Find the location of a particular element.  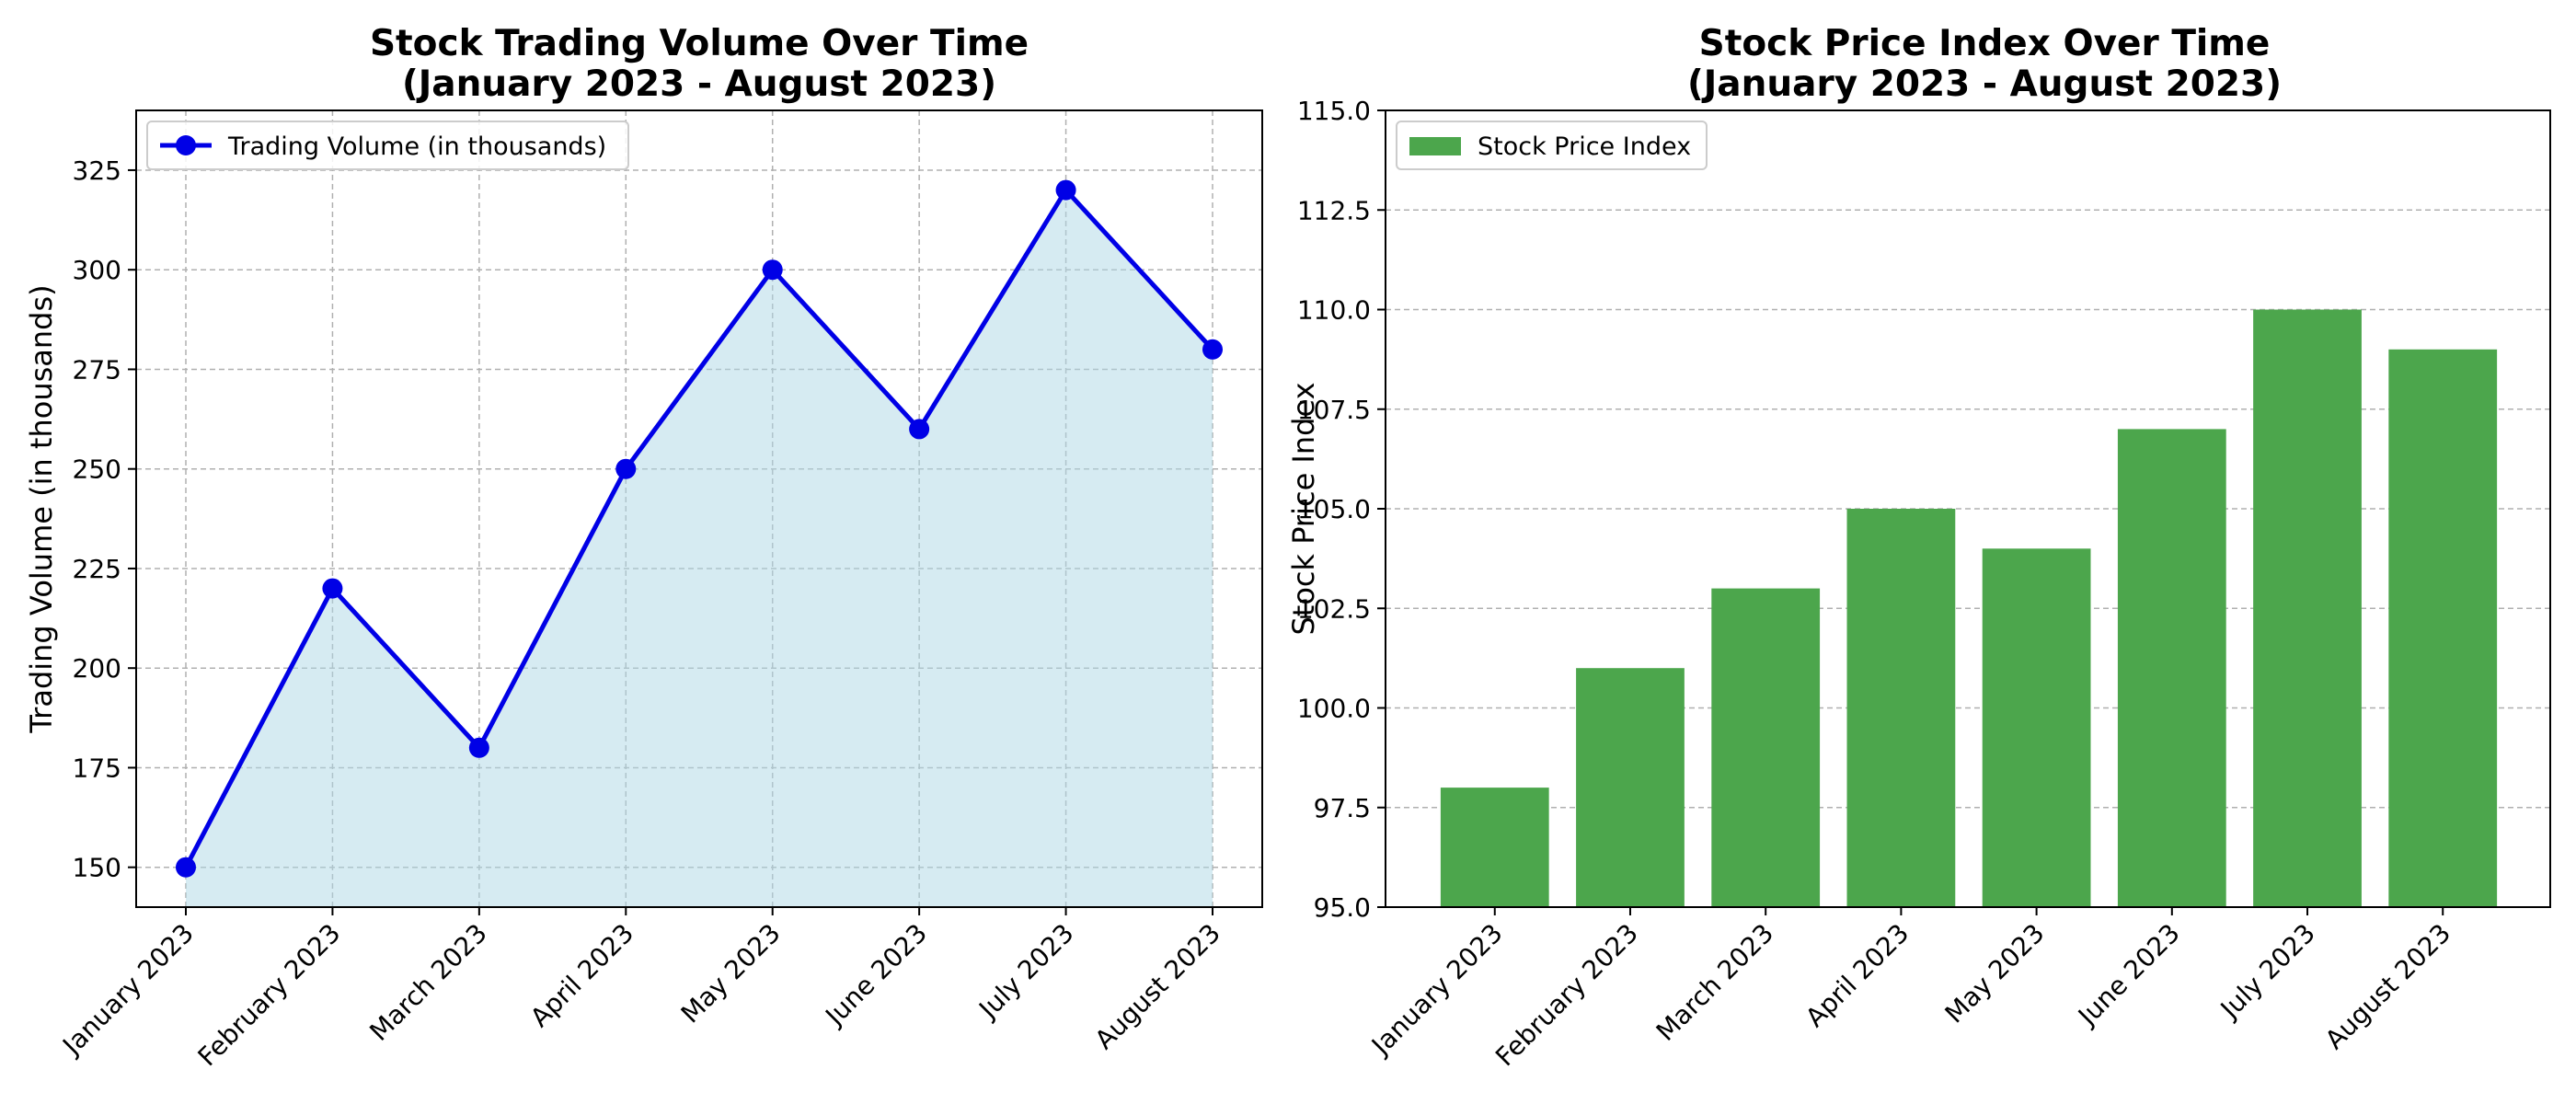

y-tick-label: 150 is located at coordinates (97, 868).